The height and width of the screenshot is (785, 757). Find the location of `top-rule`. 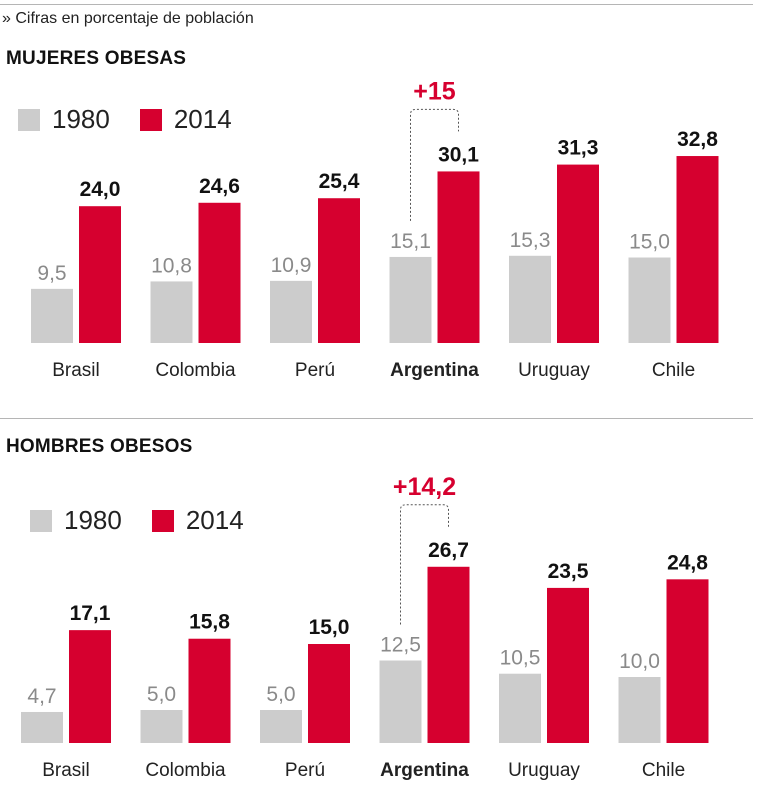

top-rule is located at coordinates (376, 4).